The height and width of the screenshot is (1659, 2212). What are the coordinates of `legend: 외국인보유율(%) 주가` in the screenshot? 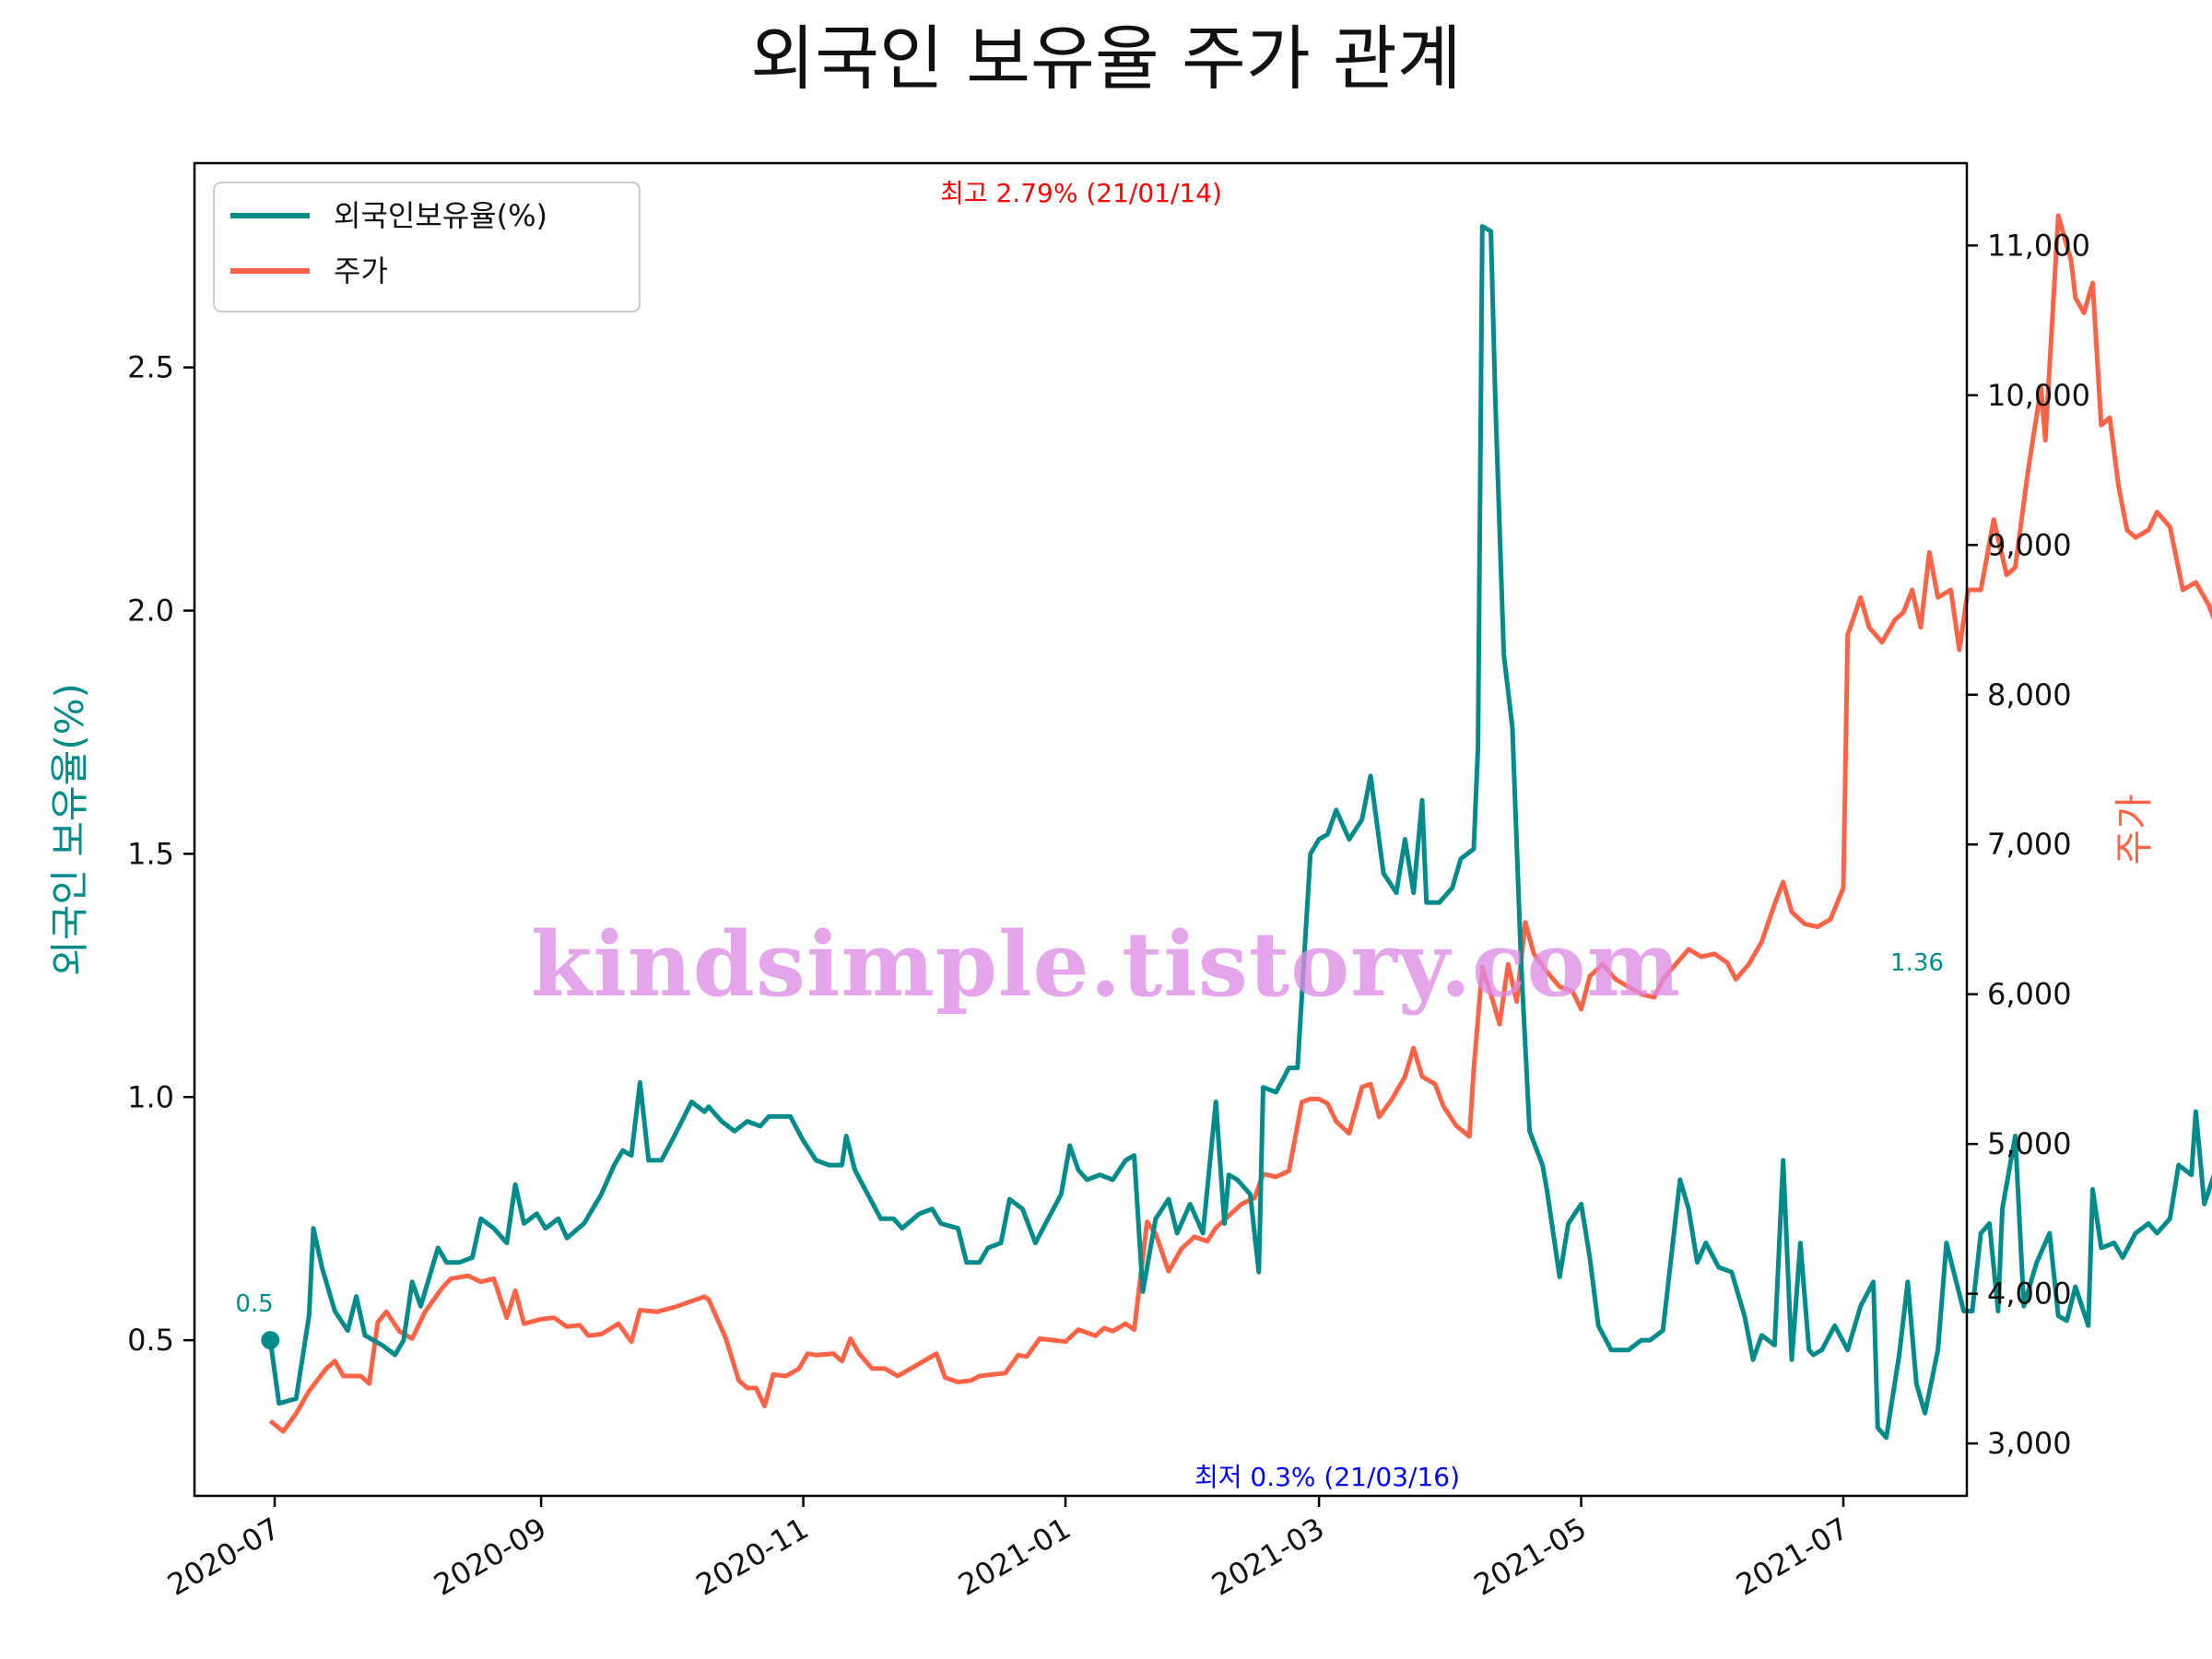 It's located at (427, 247).